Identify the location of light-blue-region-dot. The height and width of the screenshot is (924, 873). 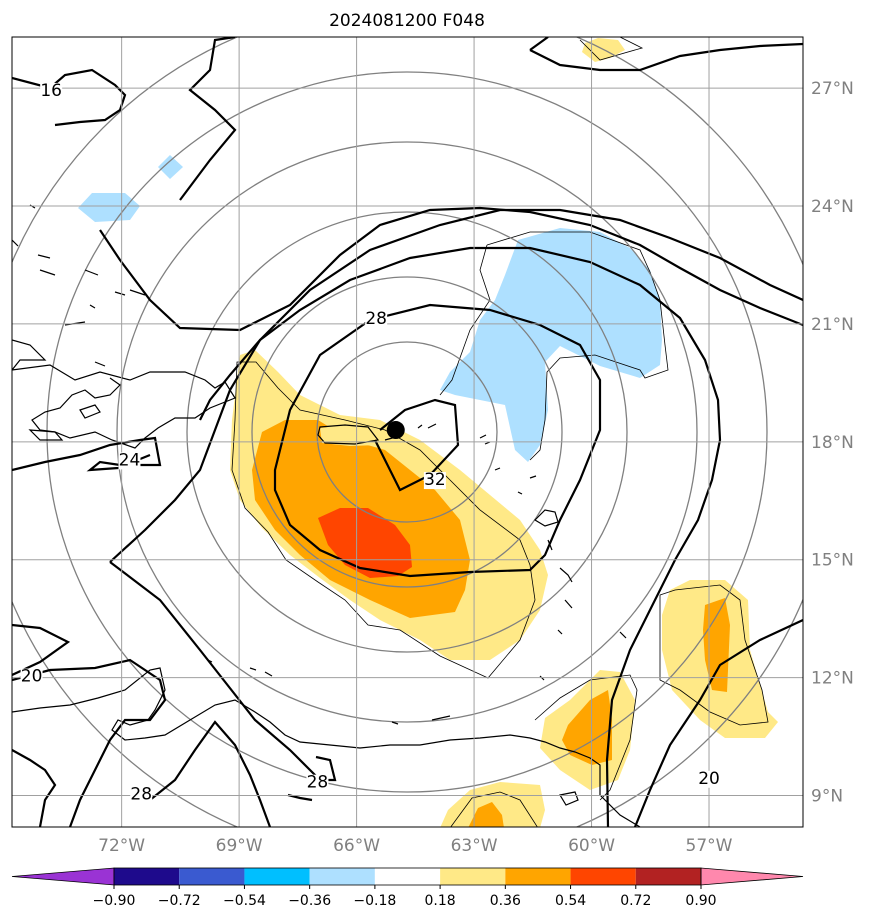
(170, 167).